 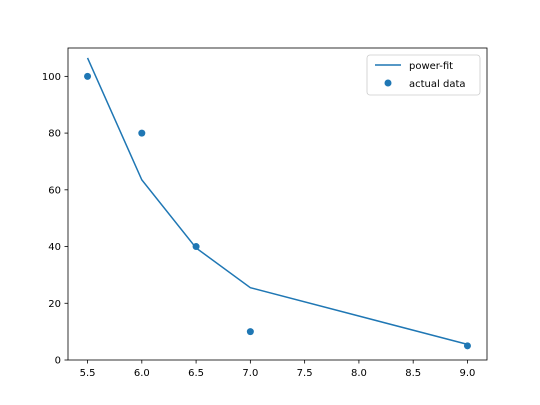 What do you see at coordinates (54, 190) in the screenshot?
I see `y-tick-label: 60` at bounding box center [54, 190].